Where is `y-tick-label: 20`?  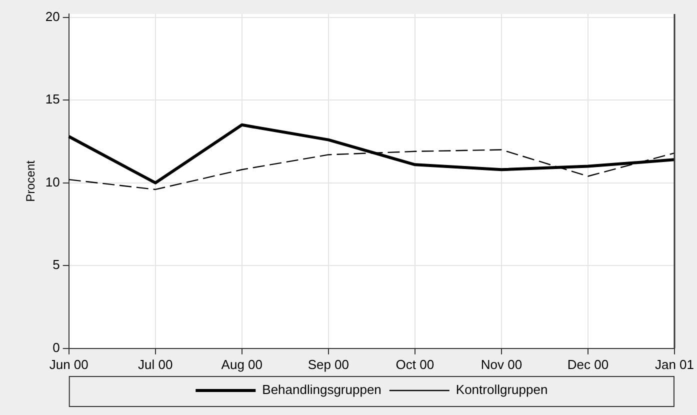
y-tick-label: 20 is located at coordinates (52, 16).